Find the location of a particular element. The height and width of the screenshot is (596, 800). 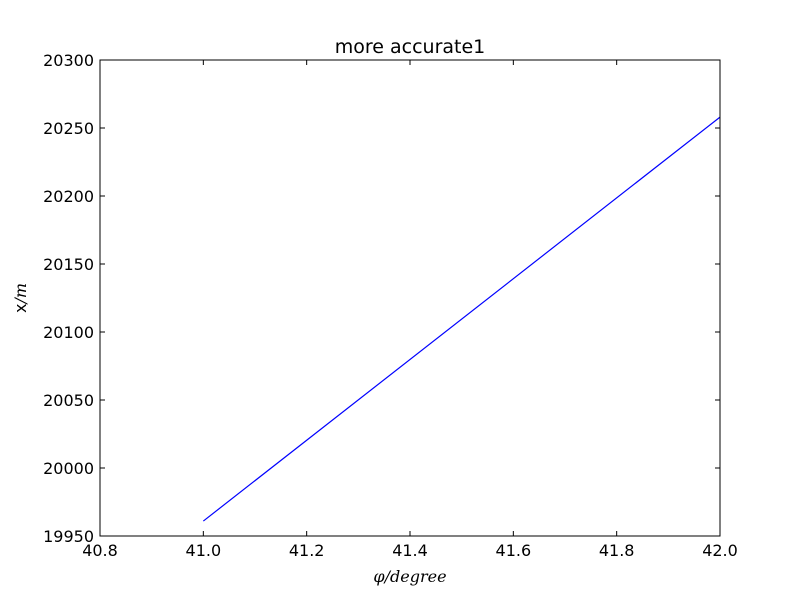

y-tick-label: 20000 is located at coordinates (68, 468).